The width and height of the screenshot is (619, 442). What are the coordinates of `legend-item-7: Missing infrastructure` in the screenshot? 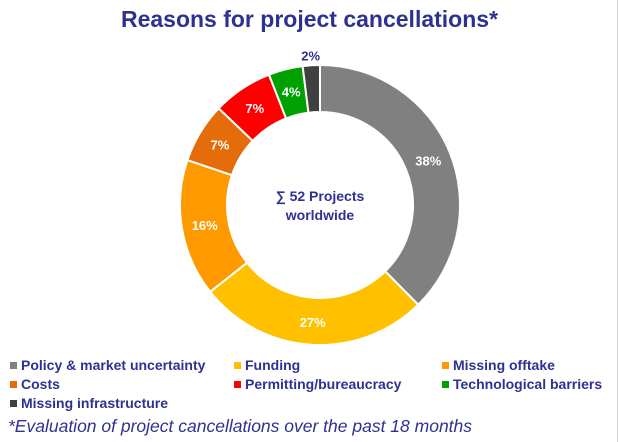 It's located at (89, 403).